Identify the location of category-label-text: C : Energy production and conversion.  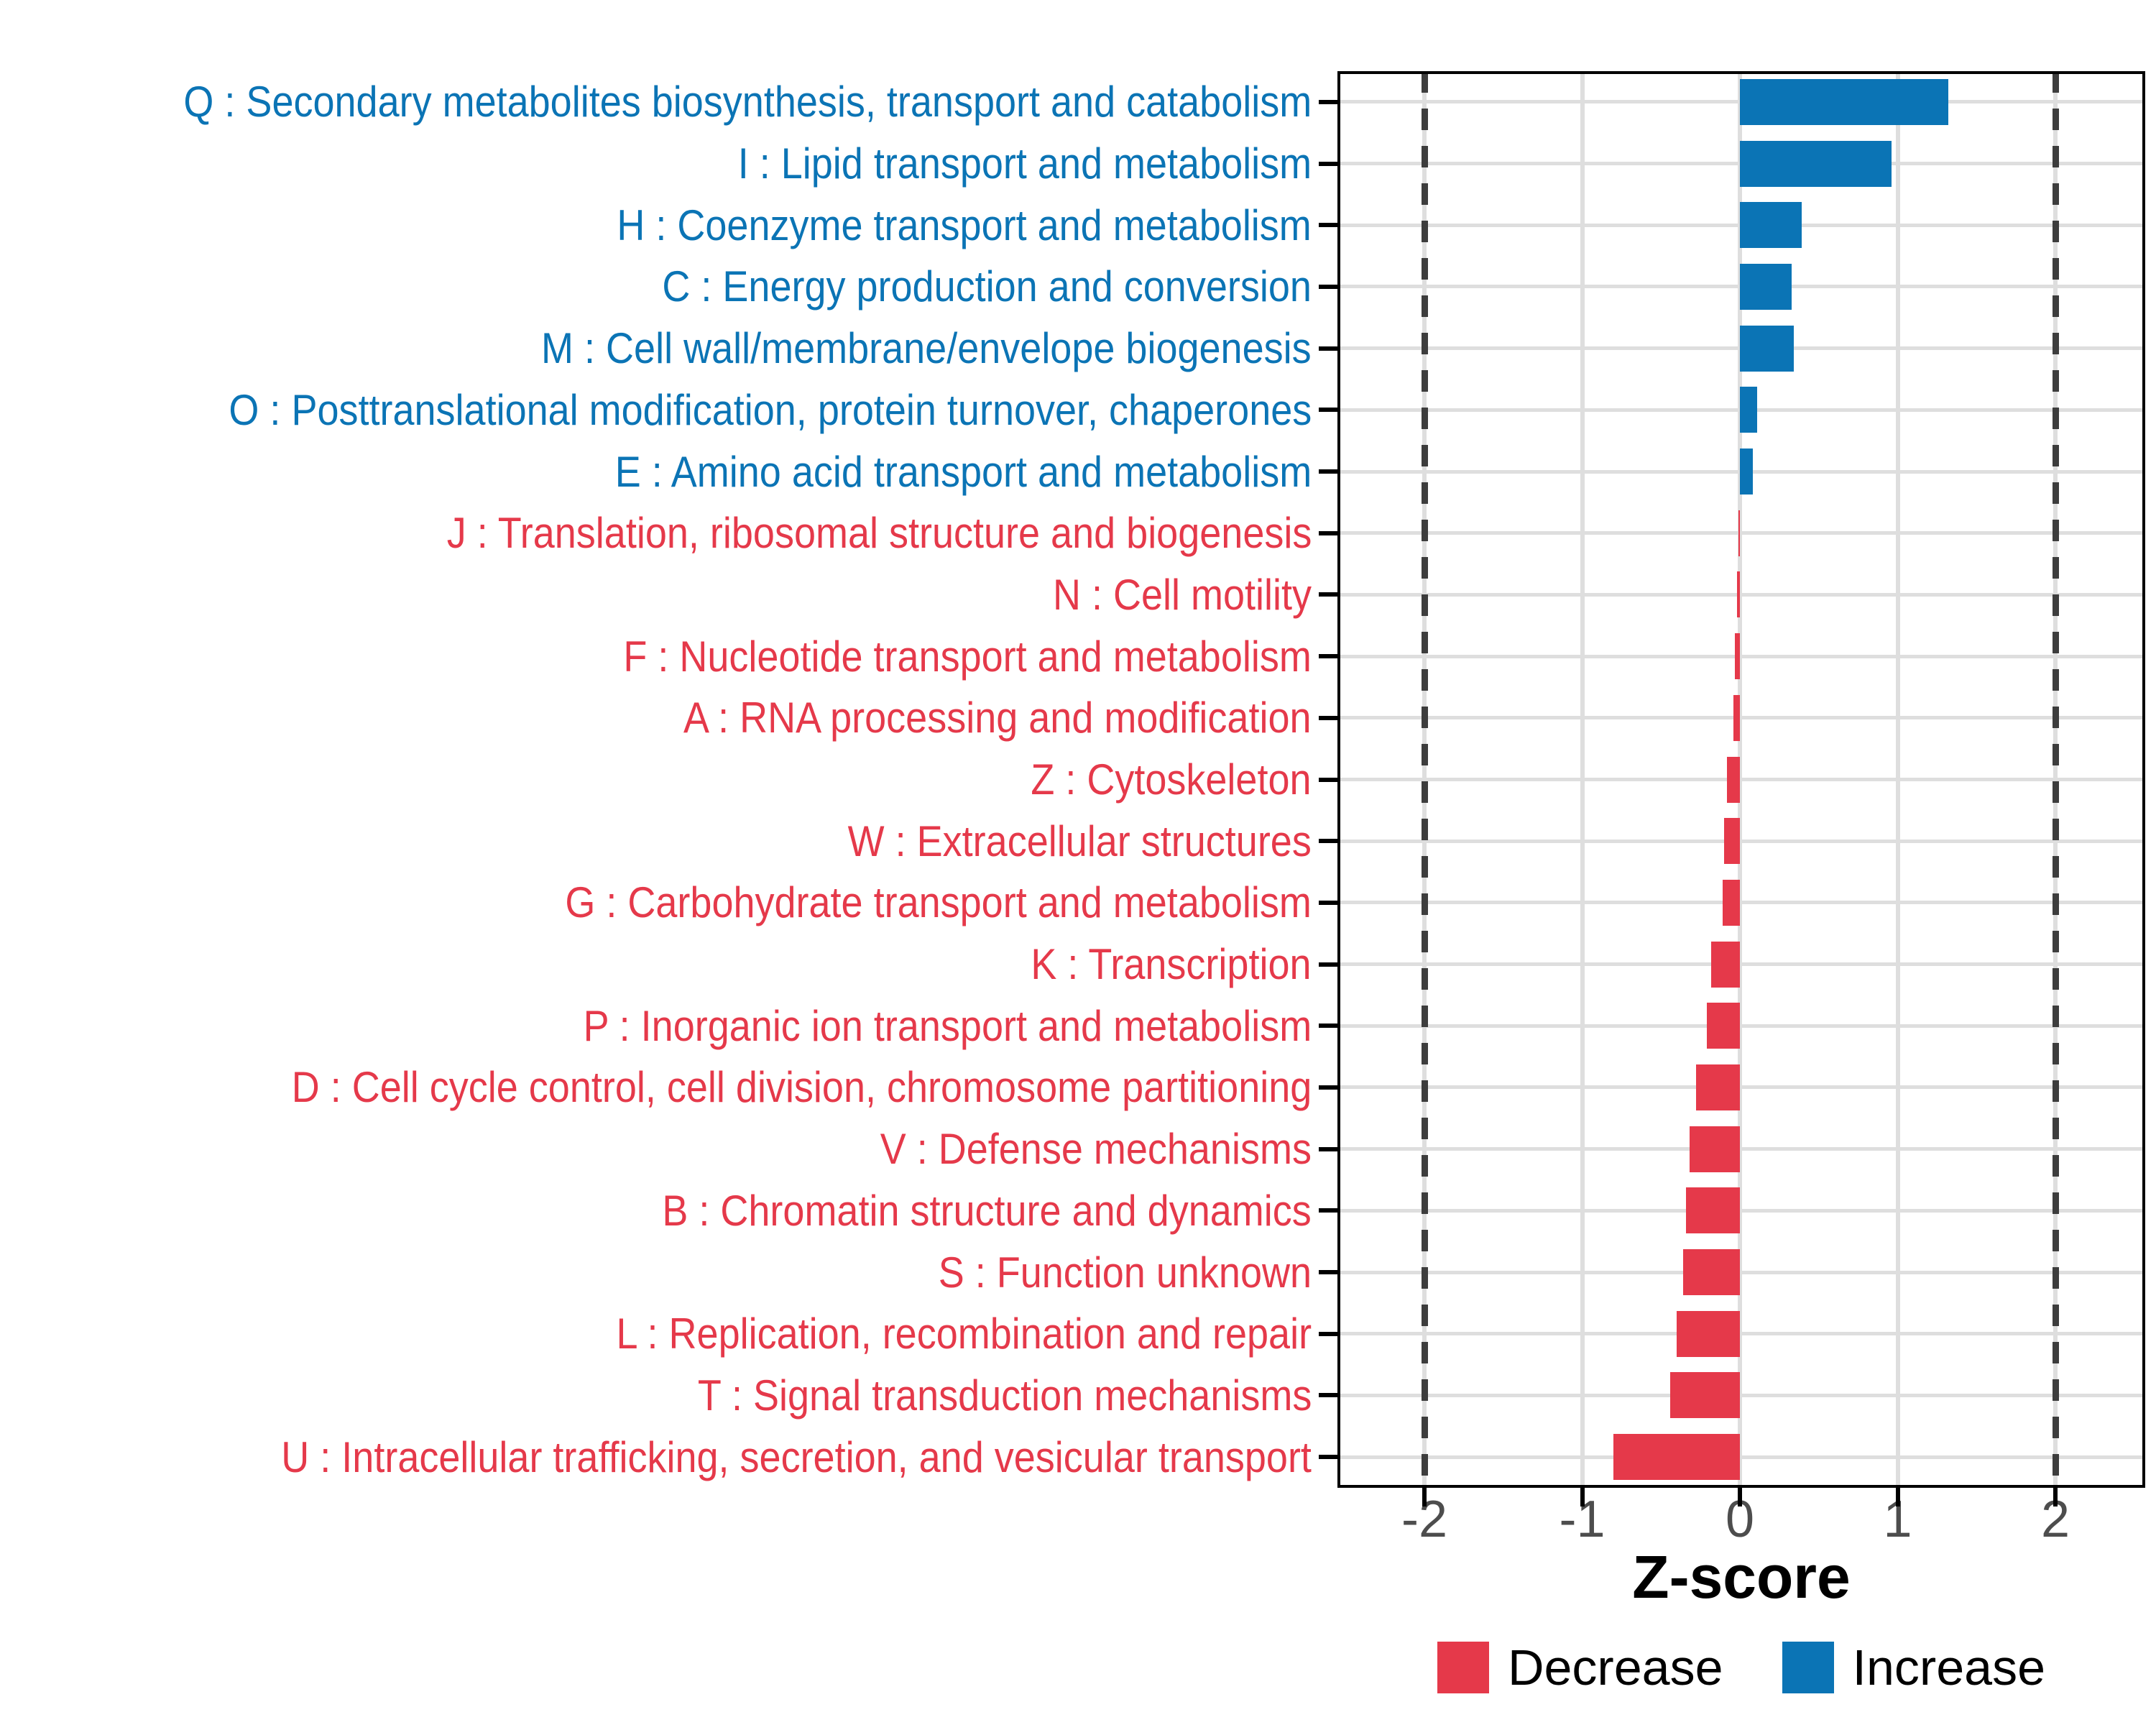
(987, 286).